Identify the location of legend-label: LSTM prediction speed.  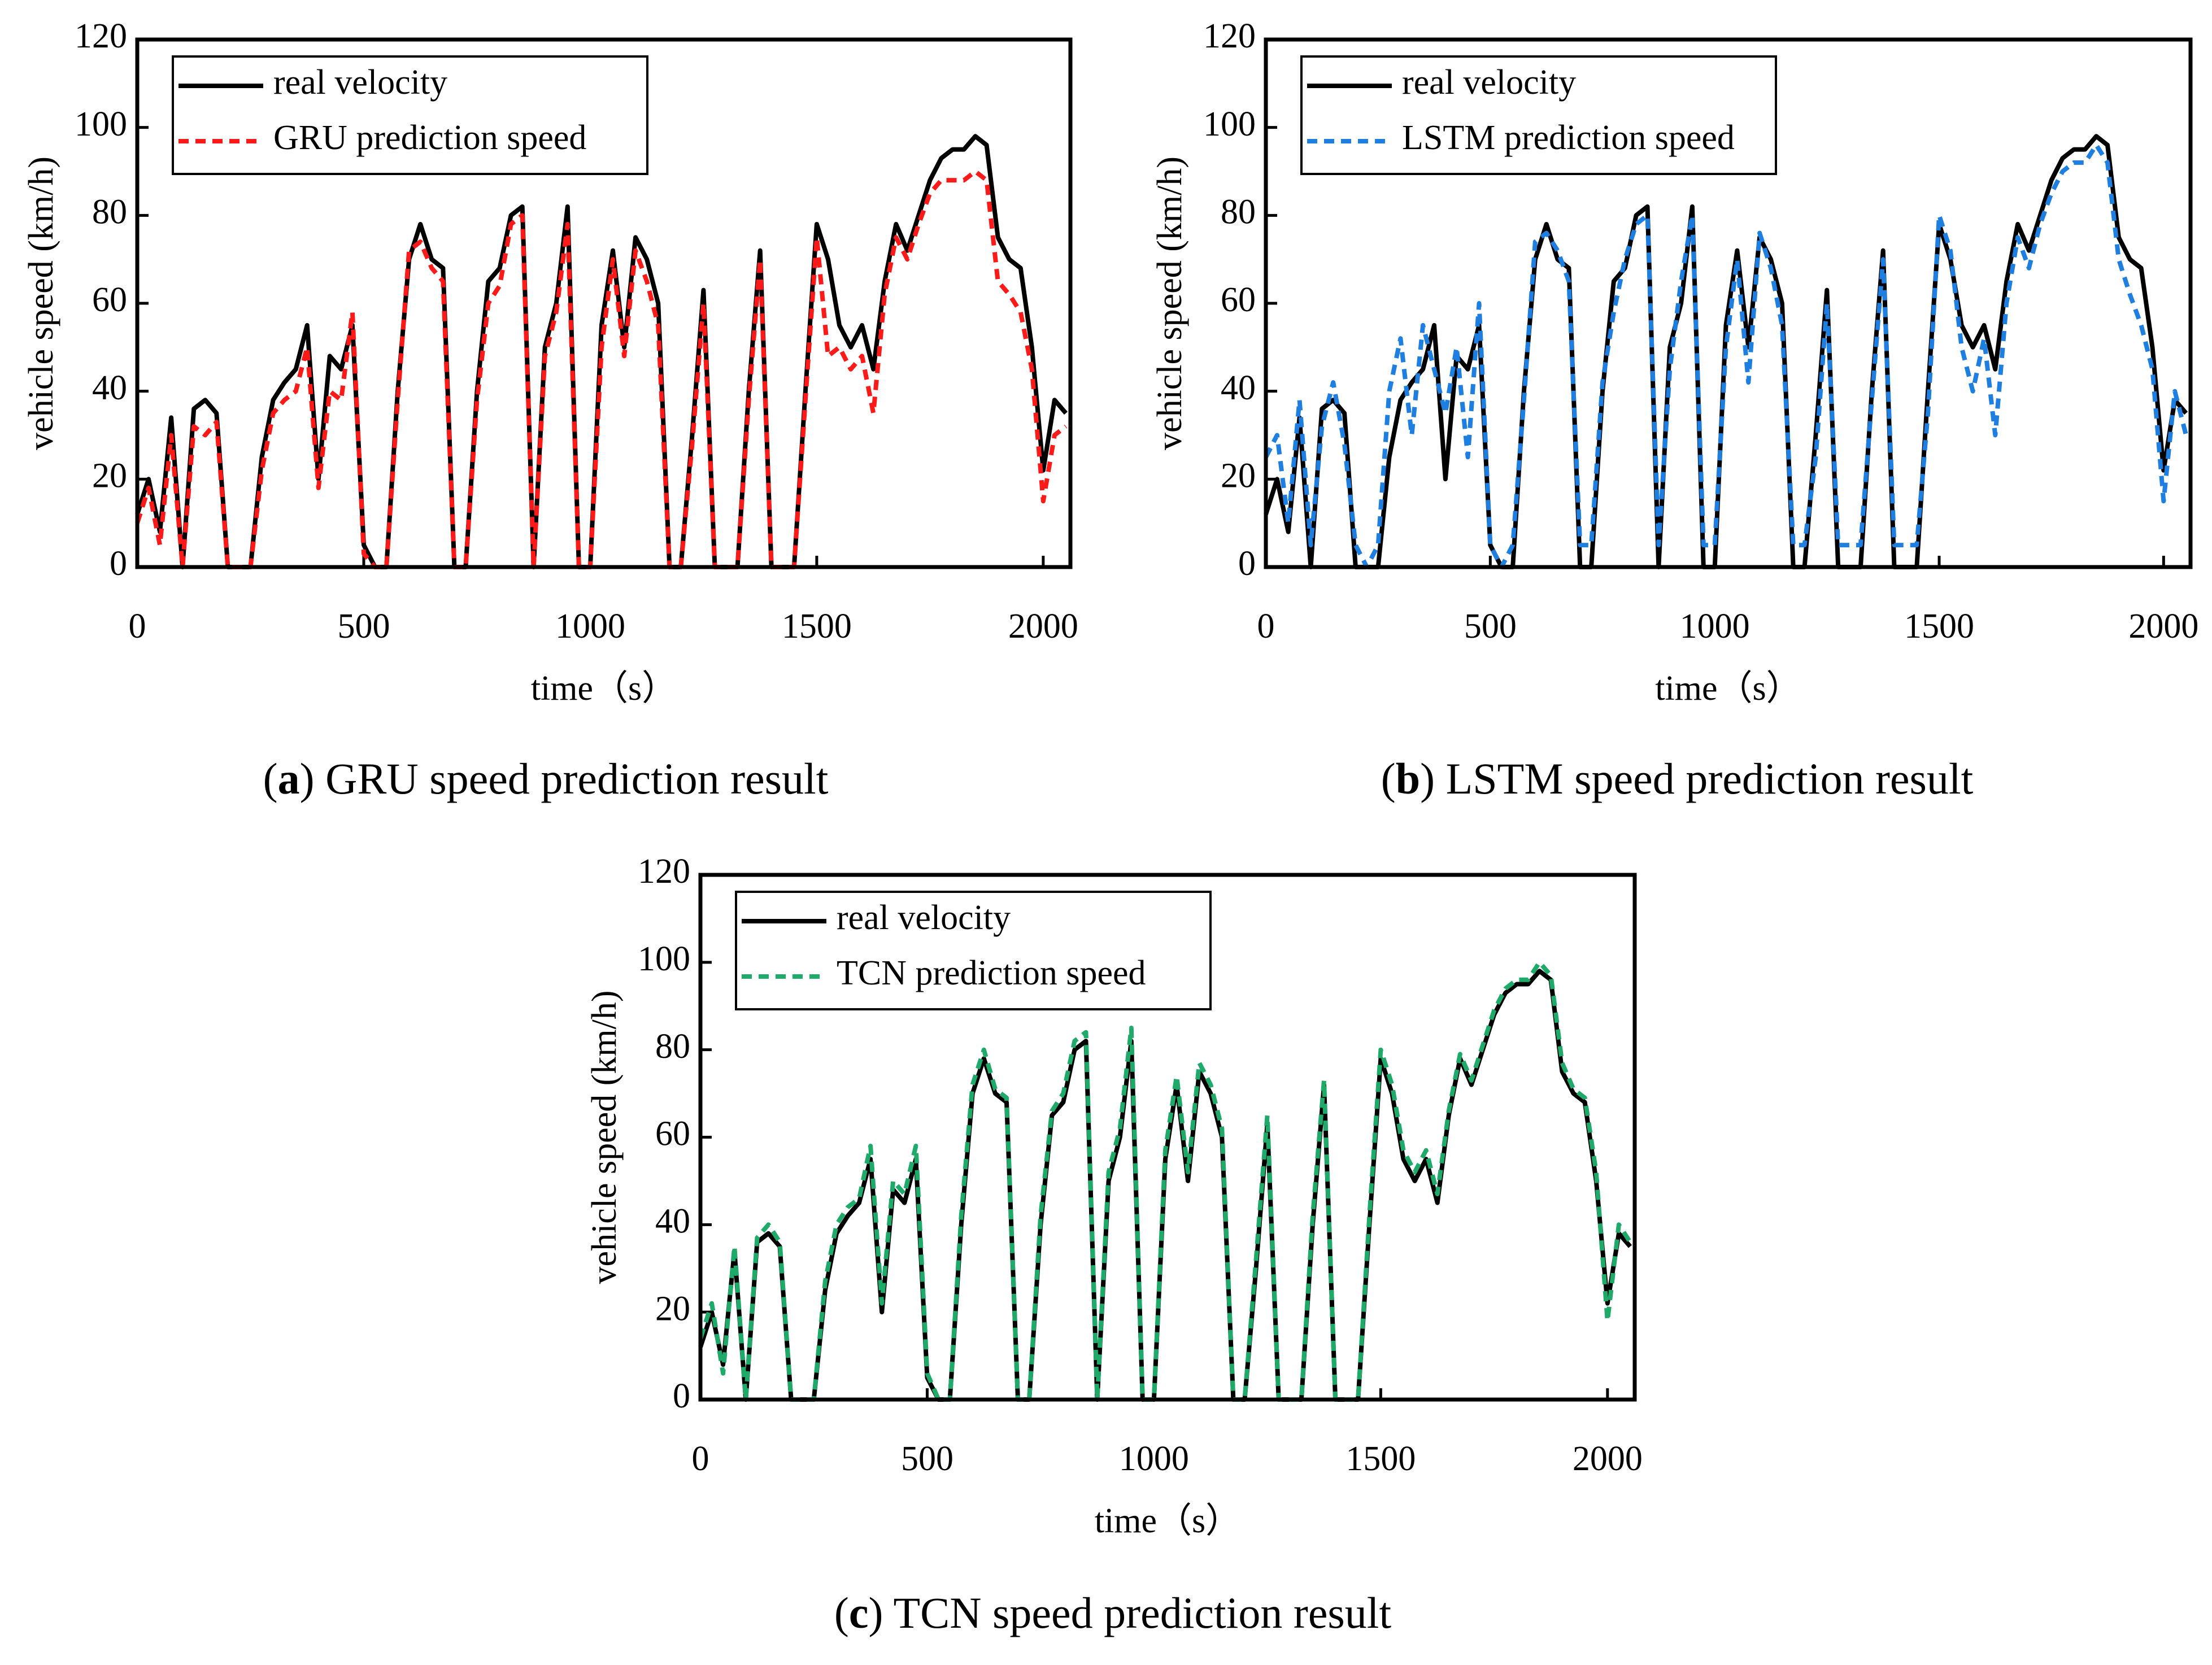
(1568, 138).